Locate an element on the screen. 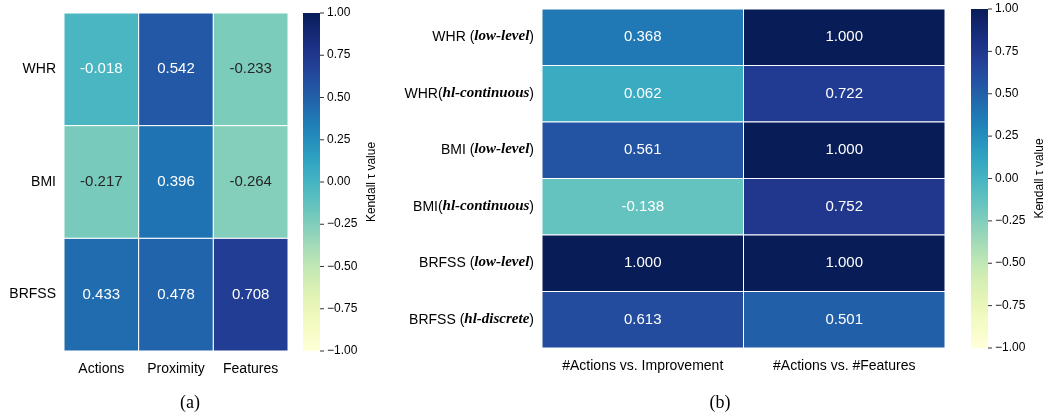 The width and height of the screenshot is (1047, 419). data-label: 0.501 is located at coordinates (844, 318).